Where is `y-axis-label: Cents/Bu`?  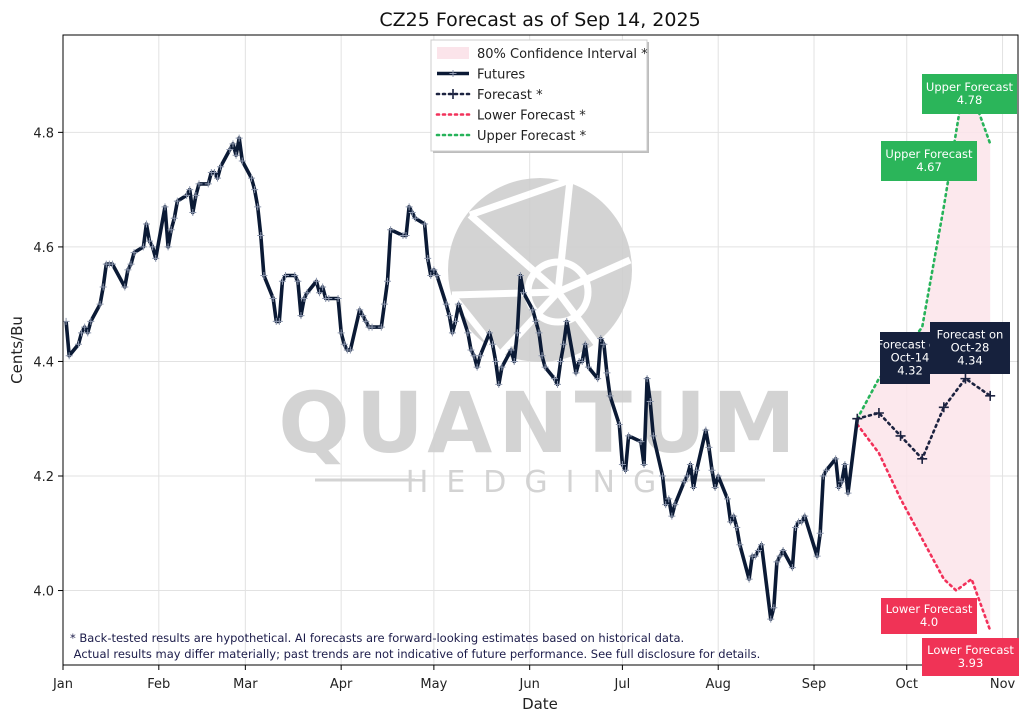 y-axis-label: Cents/Bu is located at coordinates (17, 350).